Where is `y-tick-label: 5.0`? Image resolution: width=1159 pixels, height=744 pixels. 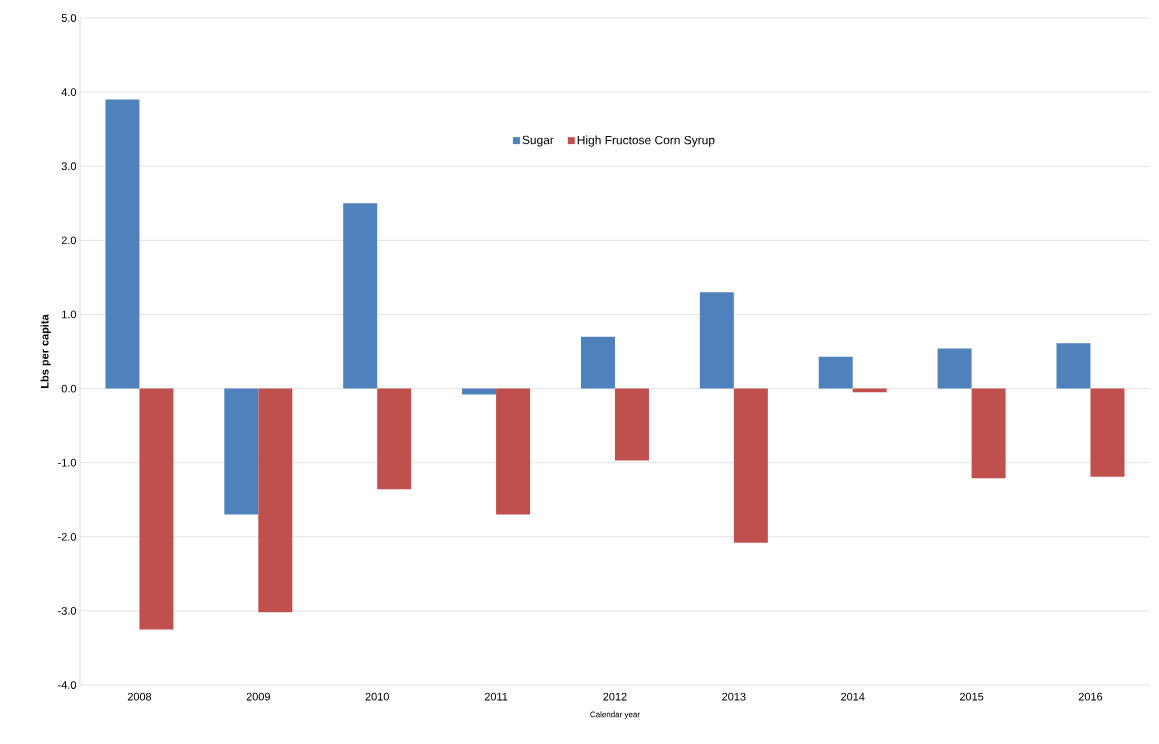
y-tick-label: 5.0 is located at coordinates (69, 18).